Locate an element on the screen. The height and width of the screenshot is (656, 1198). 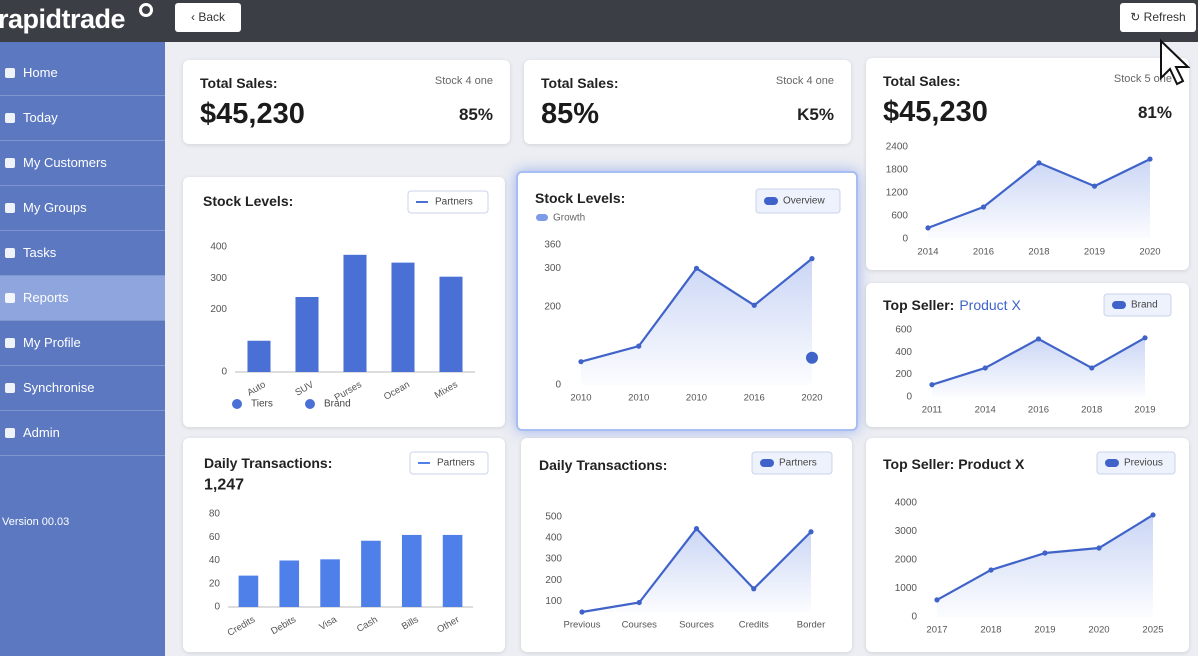
nav-item: Synchronise is located at coordinates (82, 388).